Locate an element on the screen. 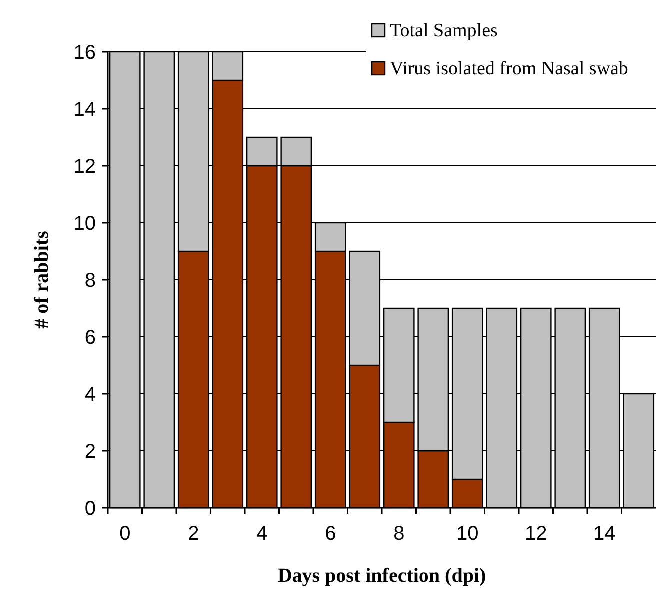 This screenshot has width=672, height=592. x-axis-title: Days post infection (dpi) is located at coordinates (382, 576).